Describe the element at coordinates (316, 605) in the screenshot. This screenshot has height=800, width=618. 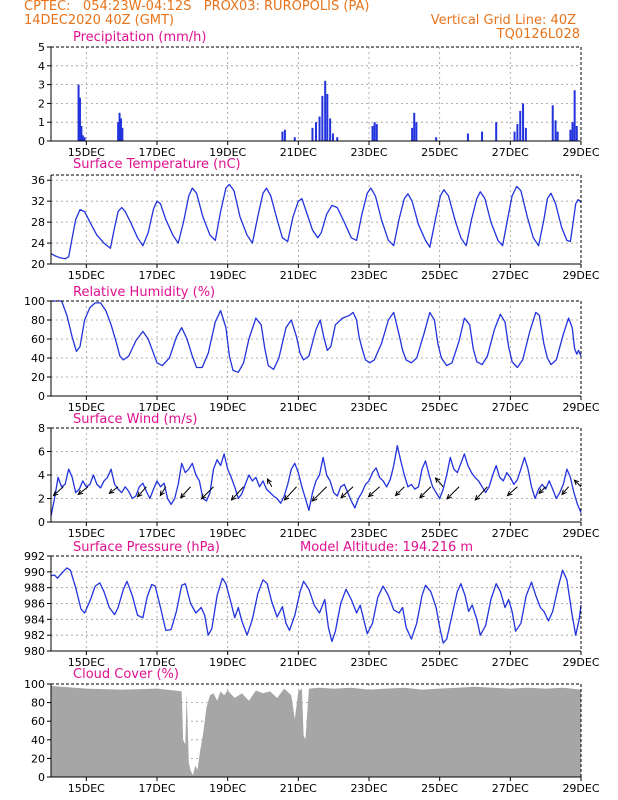
I see `pres-series-line` at that location.